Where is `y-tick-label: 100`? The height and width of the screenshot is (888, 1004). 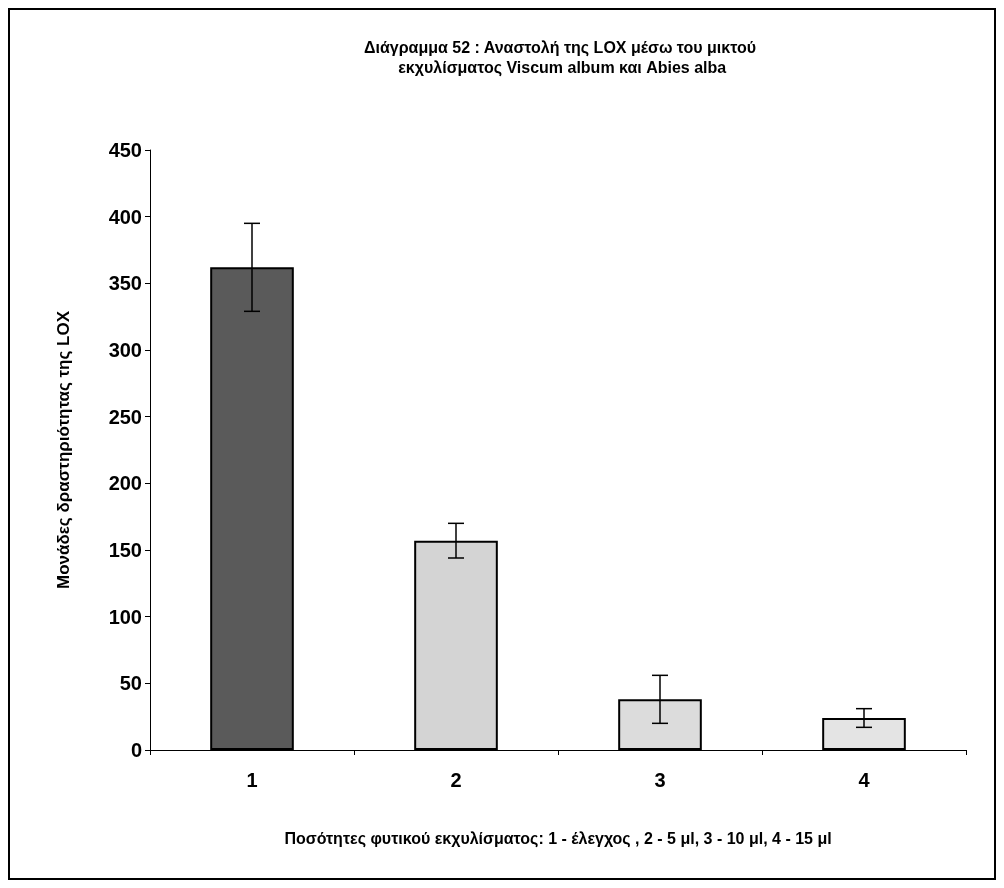 y-tick-label: 100 is located at coordinates (125, 616).